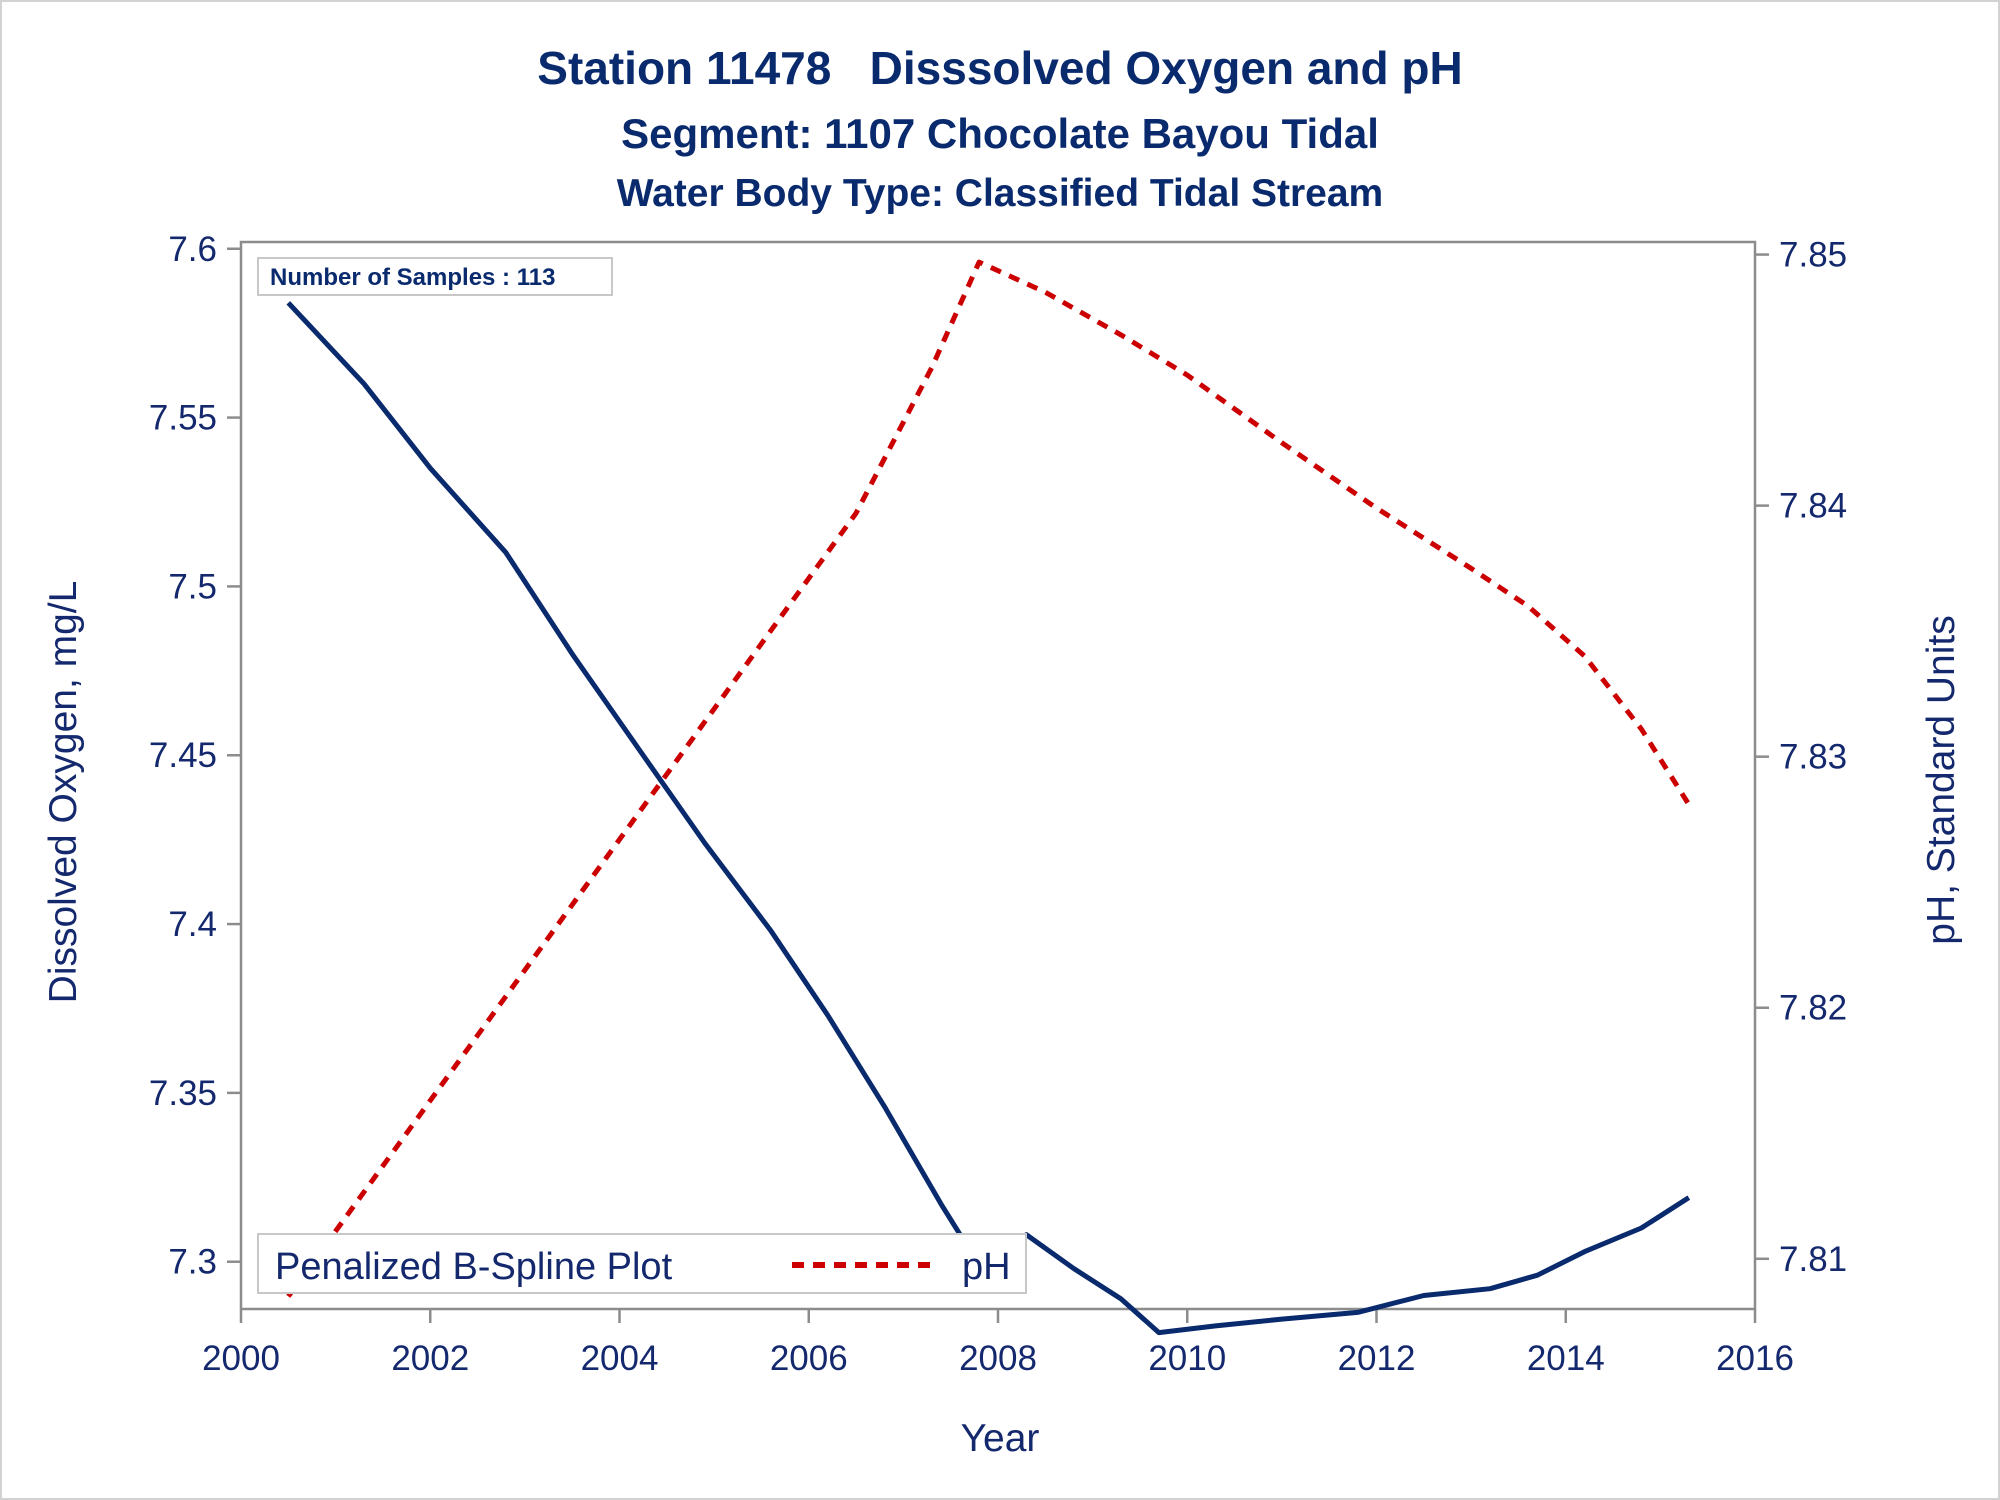 The width and height of the screenshot is (2000, 1500). Describe the element at coordinates (1813, 255) in the screenshot. I see `y-right-tick-label: 7.85` at that location.